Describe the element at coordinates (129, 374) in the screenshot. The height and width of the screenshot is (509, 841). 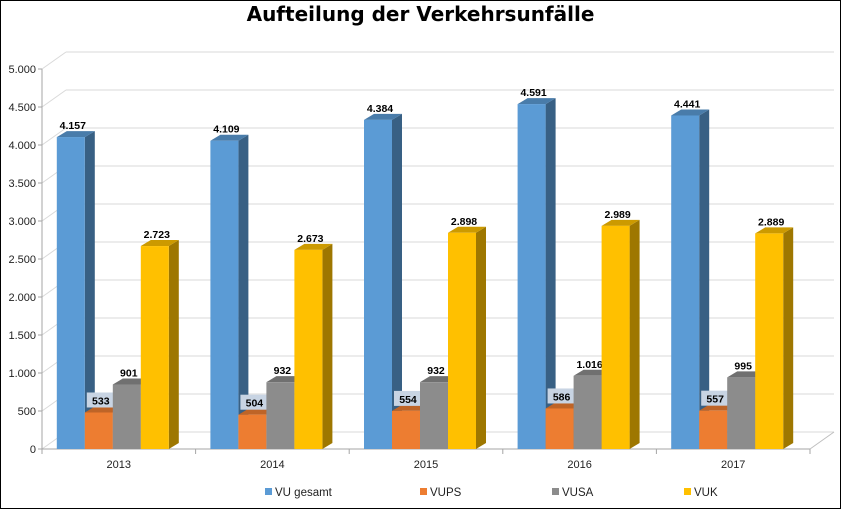
I see `data-label: 901` at that location.